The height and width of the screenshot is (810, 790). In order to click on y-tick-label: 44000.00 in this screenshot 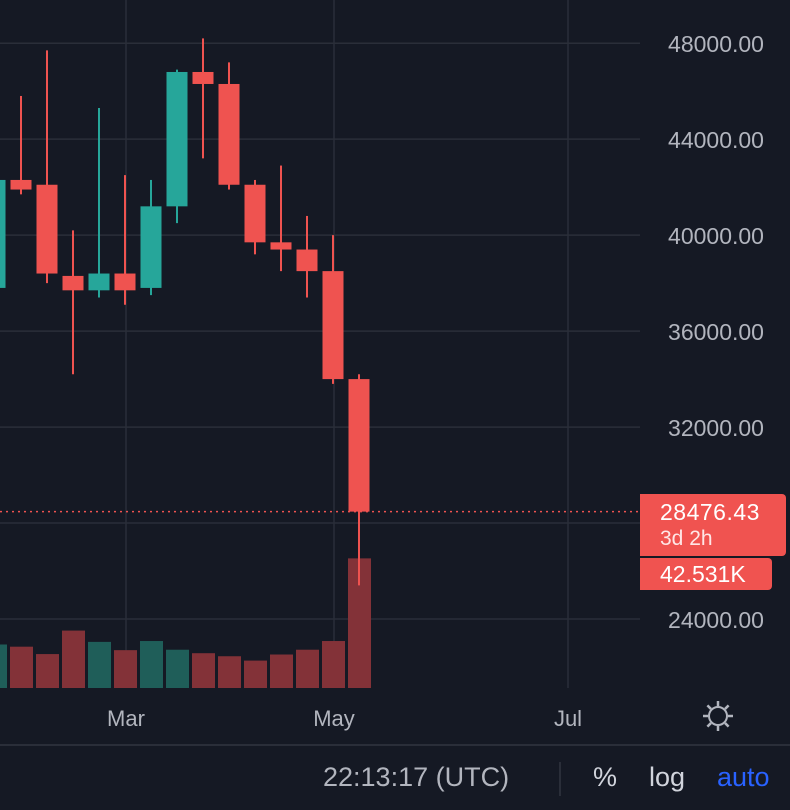, I will do `click(716, 140)`.